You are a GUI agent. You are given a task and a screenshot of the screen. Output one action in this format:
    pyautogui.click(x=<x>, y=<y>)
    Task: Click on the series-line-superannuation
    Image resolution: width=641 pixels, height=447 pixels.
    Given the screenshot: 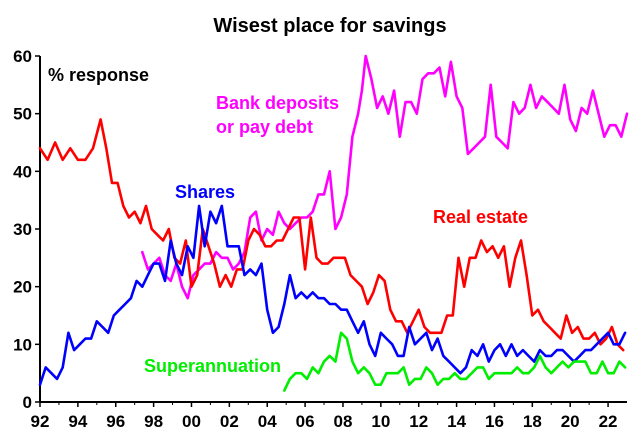 What is the action you would take?
    pyautogui.click(x=454, y=361)
    